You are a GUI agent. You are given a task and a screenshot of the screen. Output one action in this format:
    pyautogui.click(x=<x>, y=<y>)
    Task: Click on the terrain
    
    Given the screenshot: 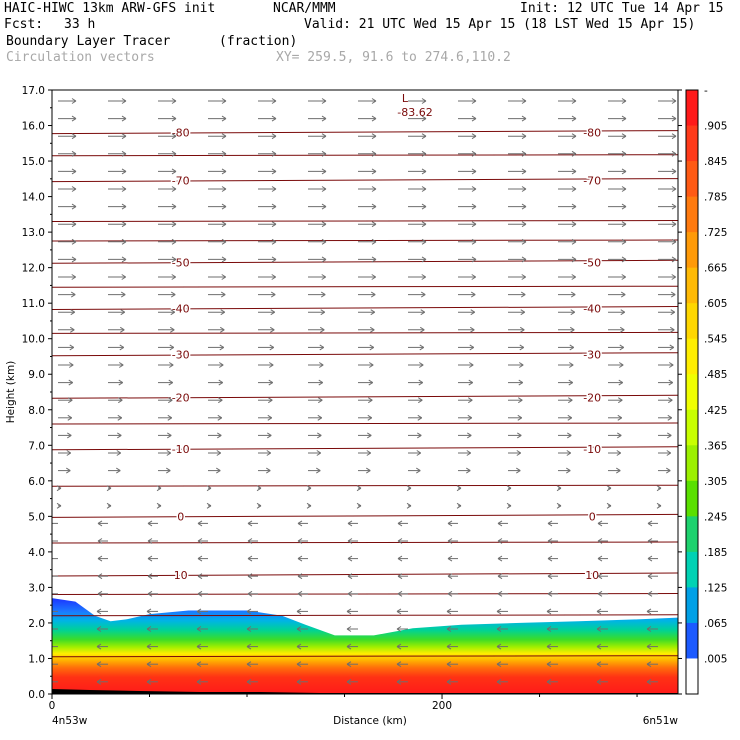 What is the action you would take?
    pyautogui.click(x=365, y=691)
    